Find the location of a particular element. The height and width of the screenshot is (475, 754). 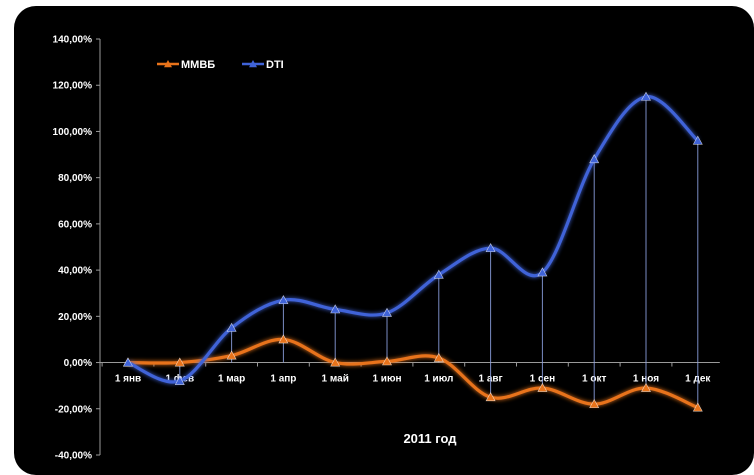

legend: ММВБ DTI is located at coordinates (220, 65).